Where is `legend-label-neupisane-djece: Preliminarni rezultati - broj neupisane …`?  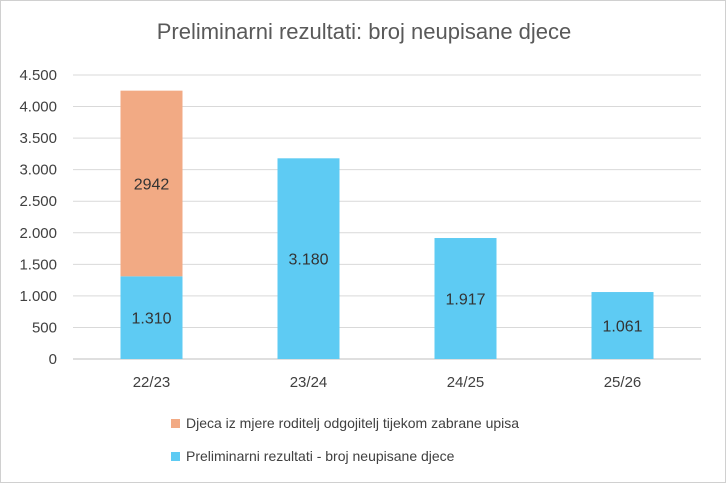 legend-label-neupisane-djece: Preliminarni rezultati - broj neupisane … is located at coordinates (320, 456).